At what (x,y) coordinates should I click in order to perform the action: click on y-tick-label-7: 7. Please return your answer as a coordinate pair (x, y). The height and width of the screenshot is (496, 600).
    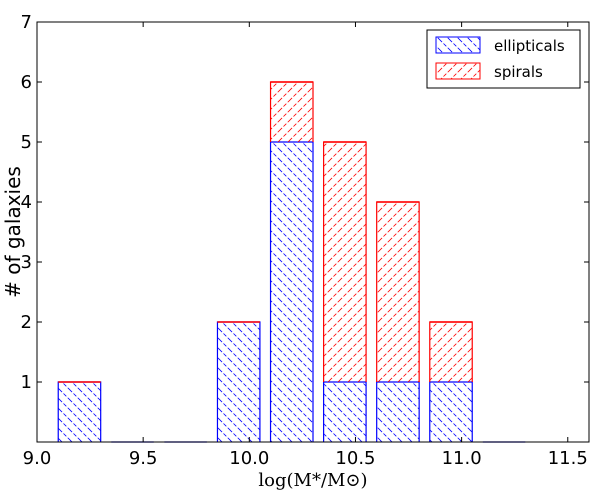
    Looking at the image, I should click on (26, 22).